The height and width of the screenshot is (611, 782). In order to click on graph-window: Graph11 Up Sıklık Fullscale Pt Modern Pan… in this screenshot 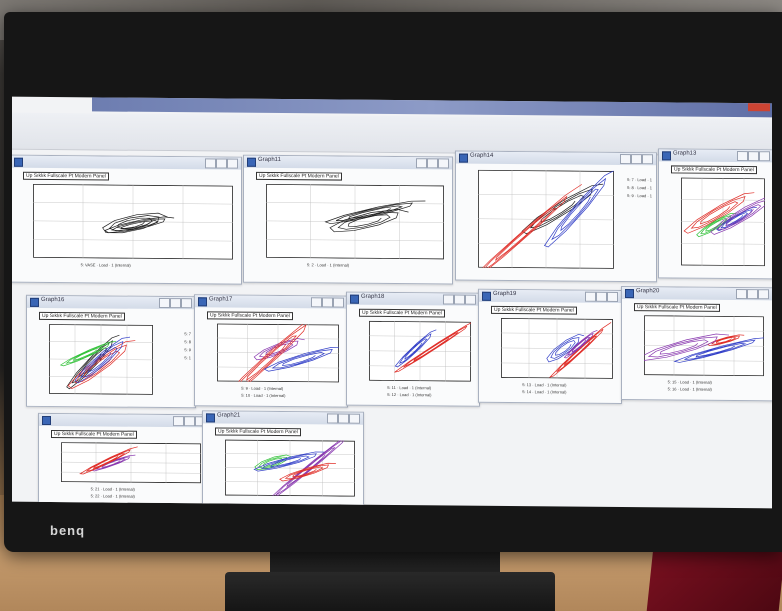, I will do `click(348, 219)`.